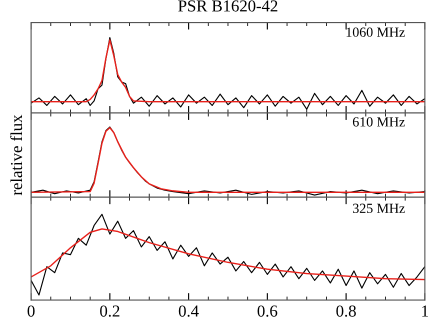  I want to click on x-tick-label: 0.2, so click(110, 311).